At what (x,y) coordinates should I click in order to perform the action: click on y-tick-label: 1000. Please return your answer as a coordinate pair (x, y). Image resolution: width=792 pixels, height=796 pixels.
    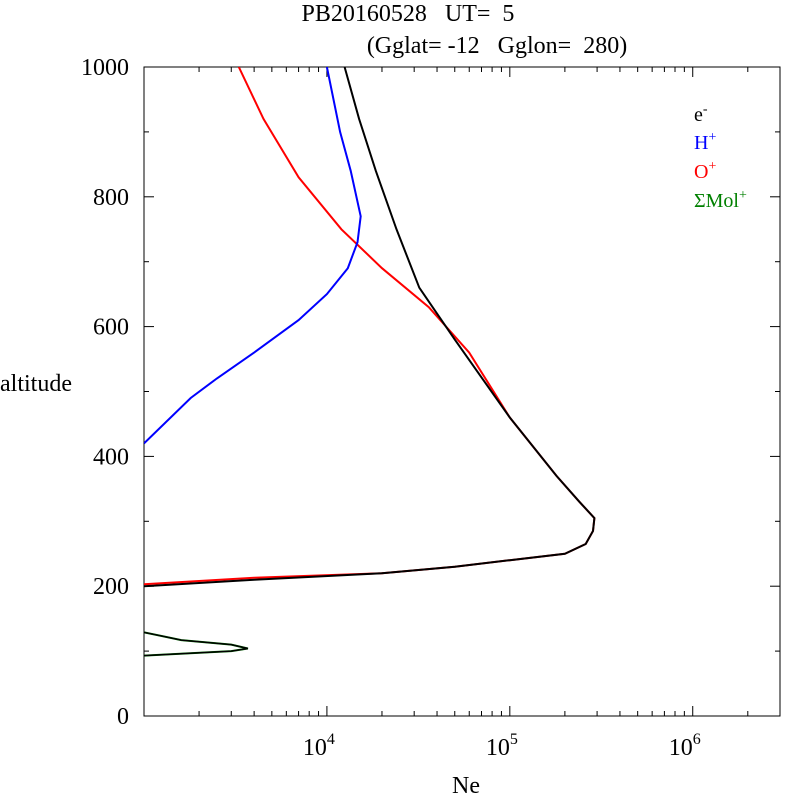
    Looking at the image, I should click on (105, 68).